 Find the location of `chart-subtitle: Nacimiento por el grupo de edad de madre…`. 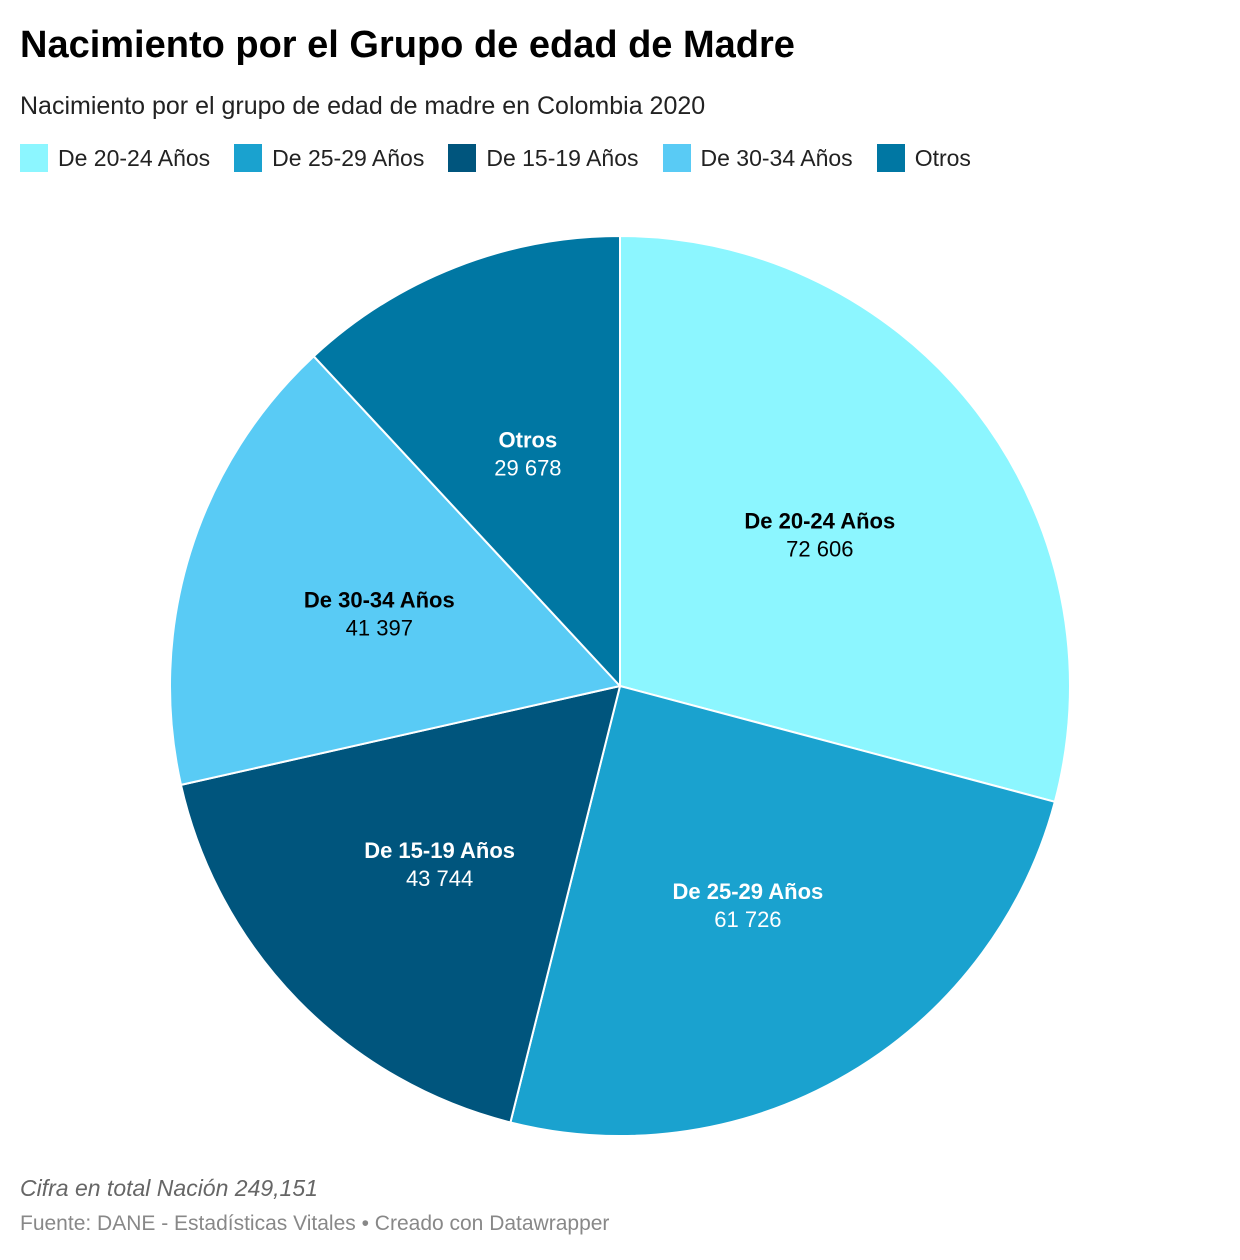

chart-subtitle: Nacimiento por el grupo de edad de madre… is located at coordinates (363, 106).